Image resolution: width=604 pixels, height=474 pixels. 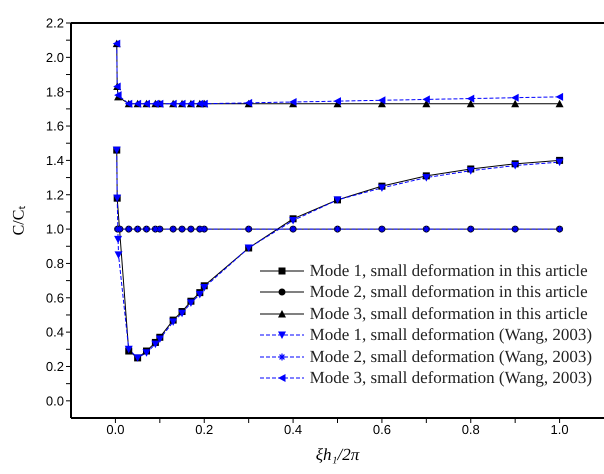 I want to click on x-tick-label: 0.8, so click(x=471, y=430).